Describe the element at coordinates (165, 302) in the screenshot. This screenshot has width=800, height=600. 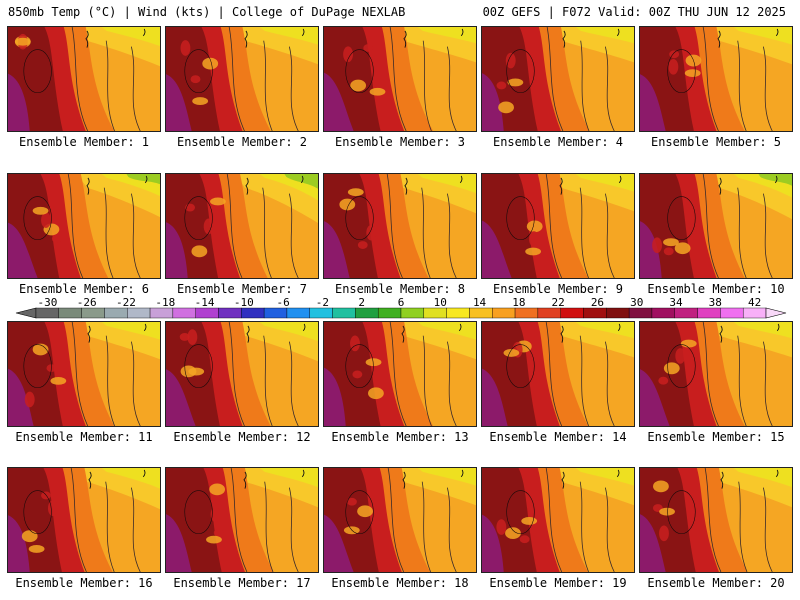
I see `colorbar-tick-label: -18` at that location.